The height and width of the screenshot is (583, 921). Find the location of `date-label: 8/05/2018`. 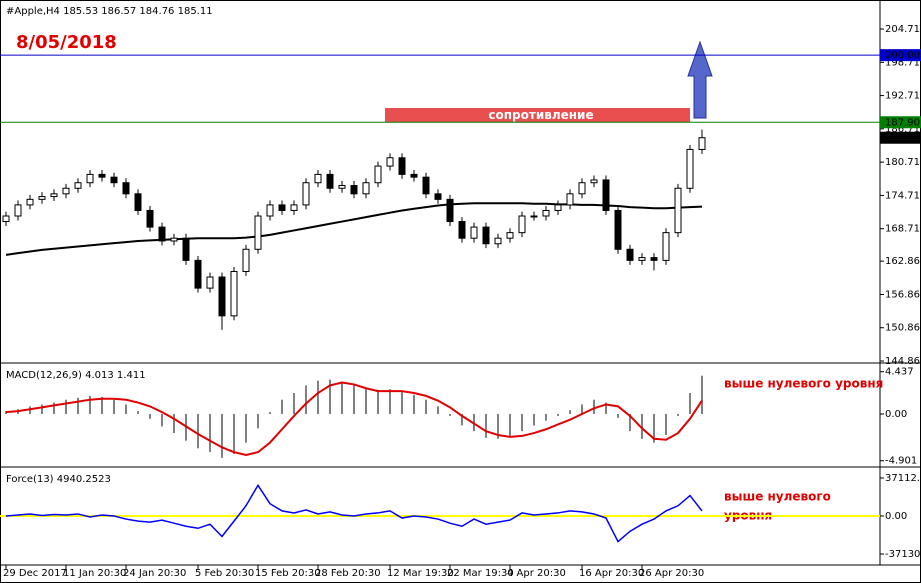

date-label: 8/05/2018 is located at coordinates (66, 42).